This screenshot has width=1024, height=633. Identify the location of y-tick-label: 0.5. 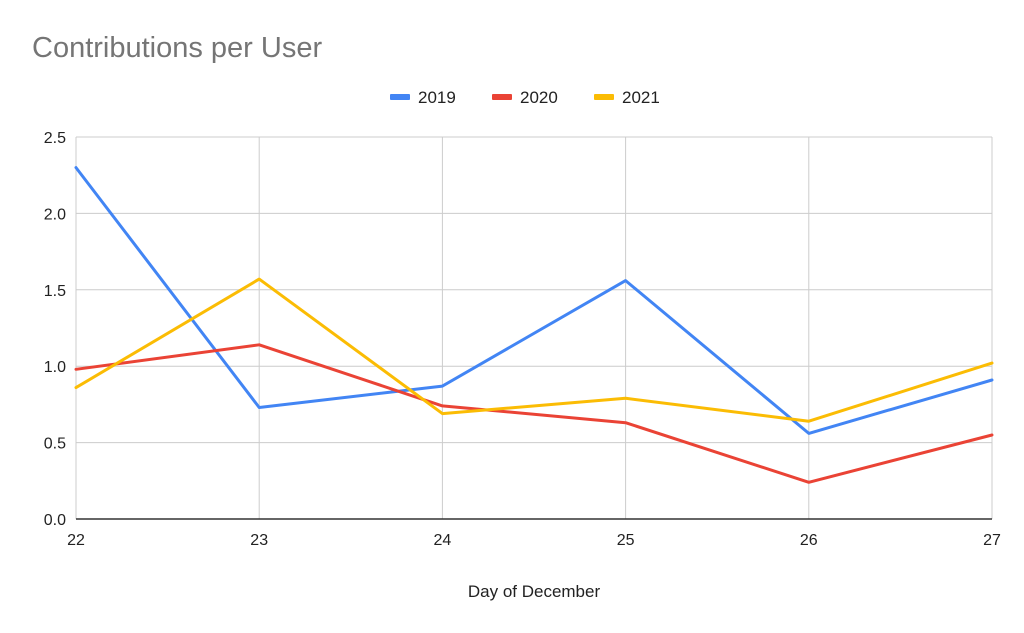
(55, 444).